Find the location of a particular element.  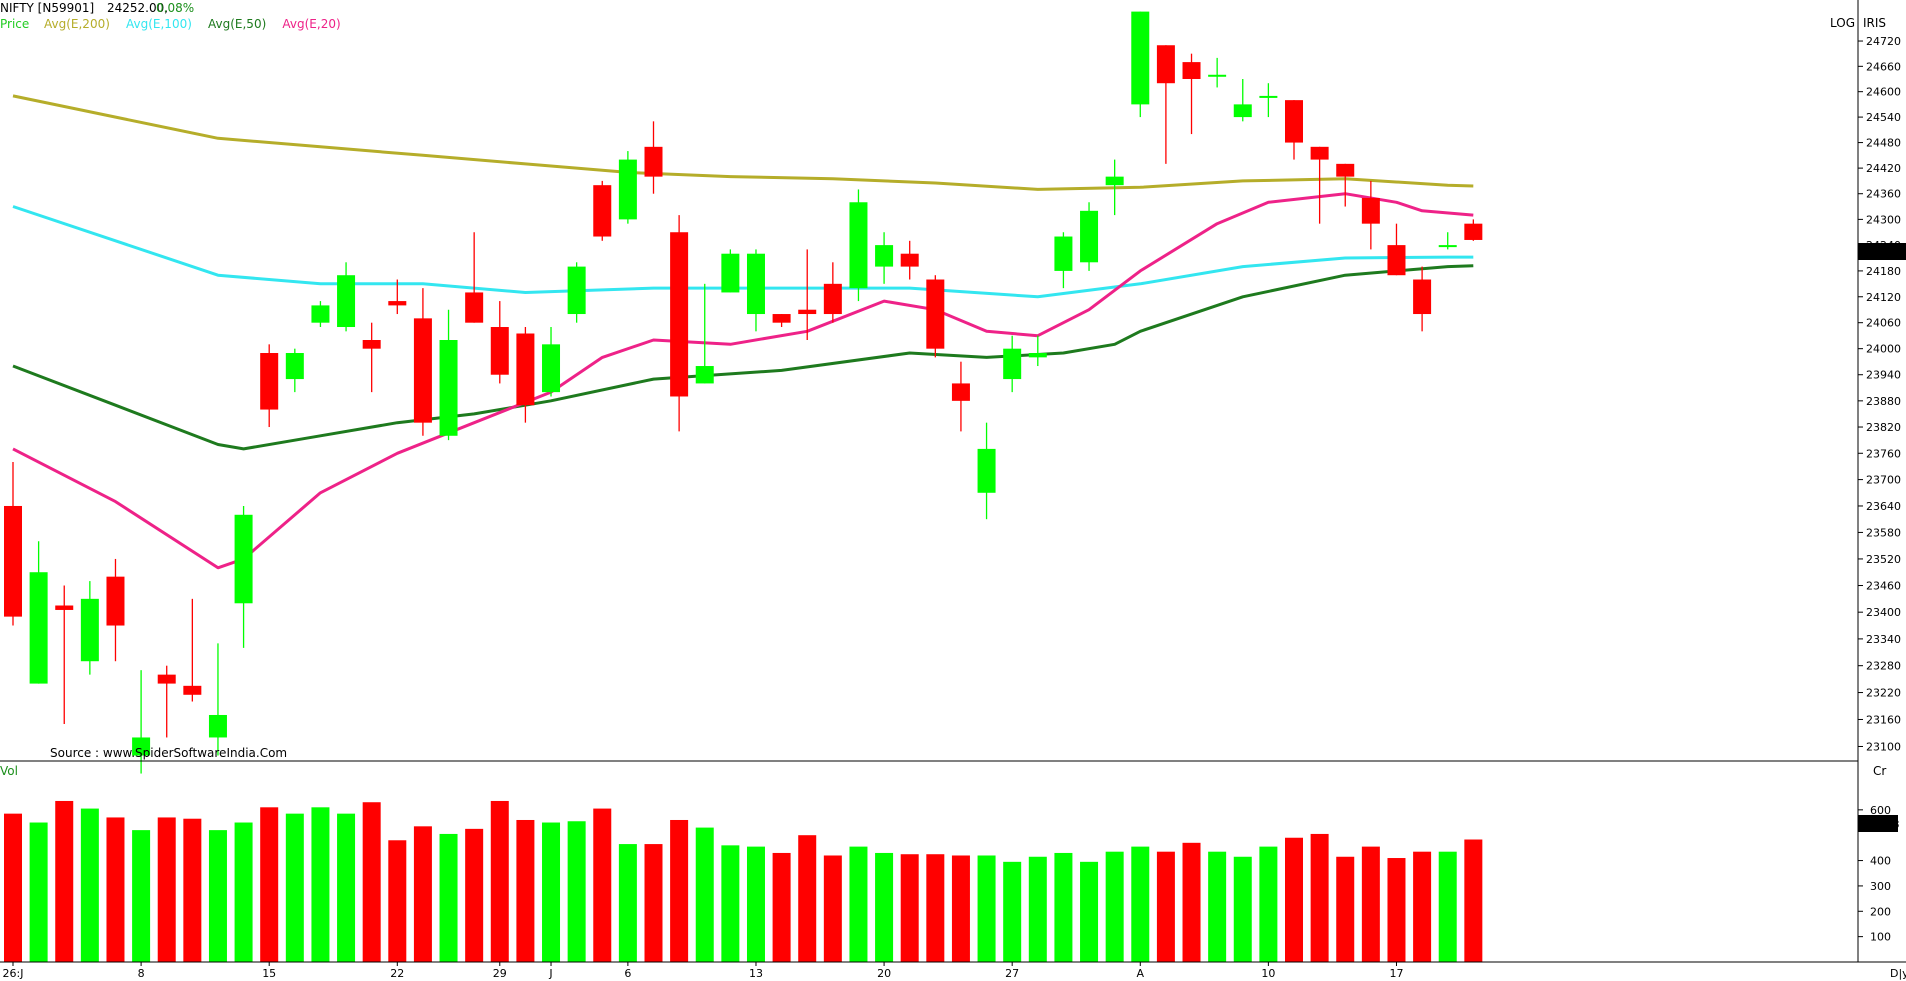

price-tick-label: 24060 is located at coordinates (1883, 323).